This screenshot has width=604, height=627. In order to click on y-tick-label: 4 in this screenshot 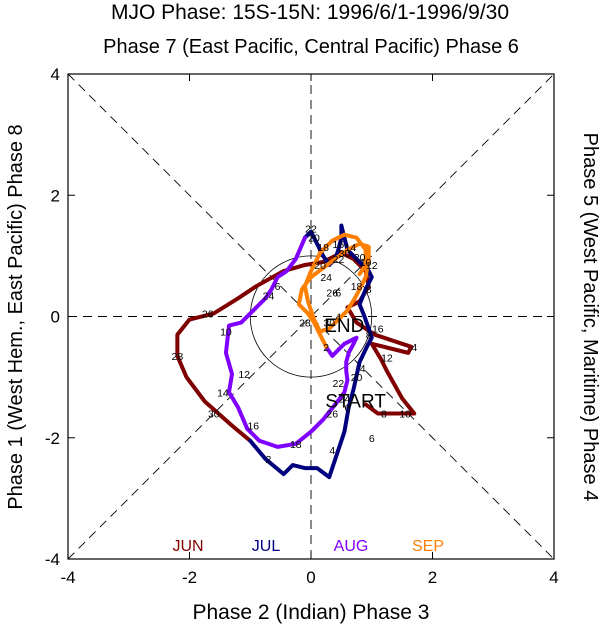, I will do `click(55, 74)`.